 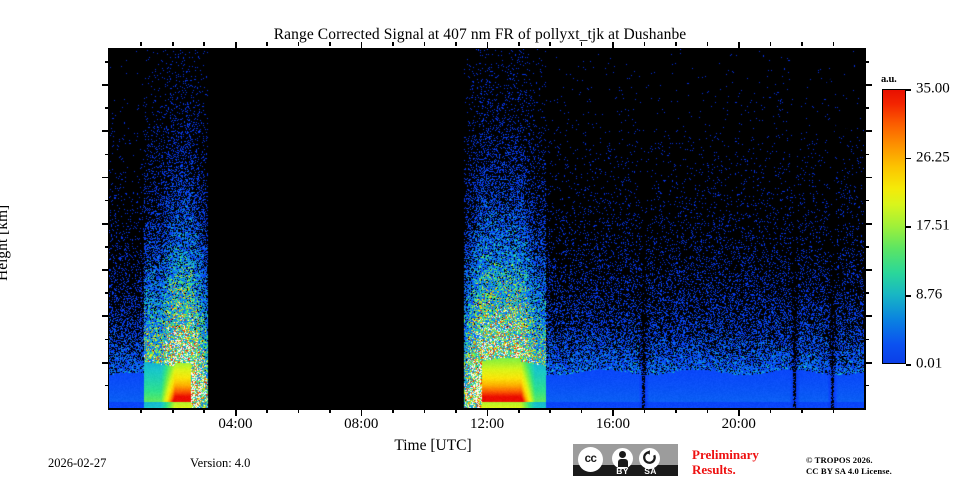 I want to click on colorbar-gradient, so click(x=894, y=226).